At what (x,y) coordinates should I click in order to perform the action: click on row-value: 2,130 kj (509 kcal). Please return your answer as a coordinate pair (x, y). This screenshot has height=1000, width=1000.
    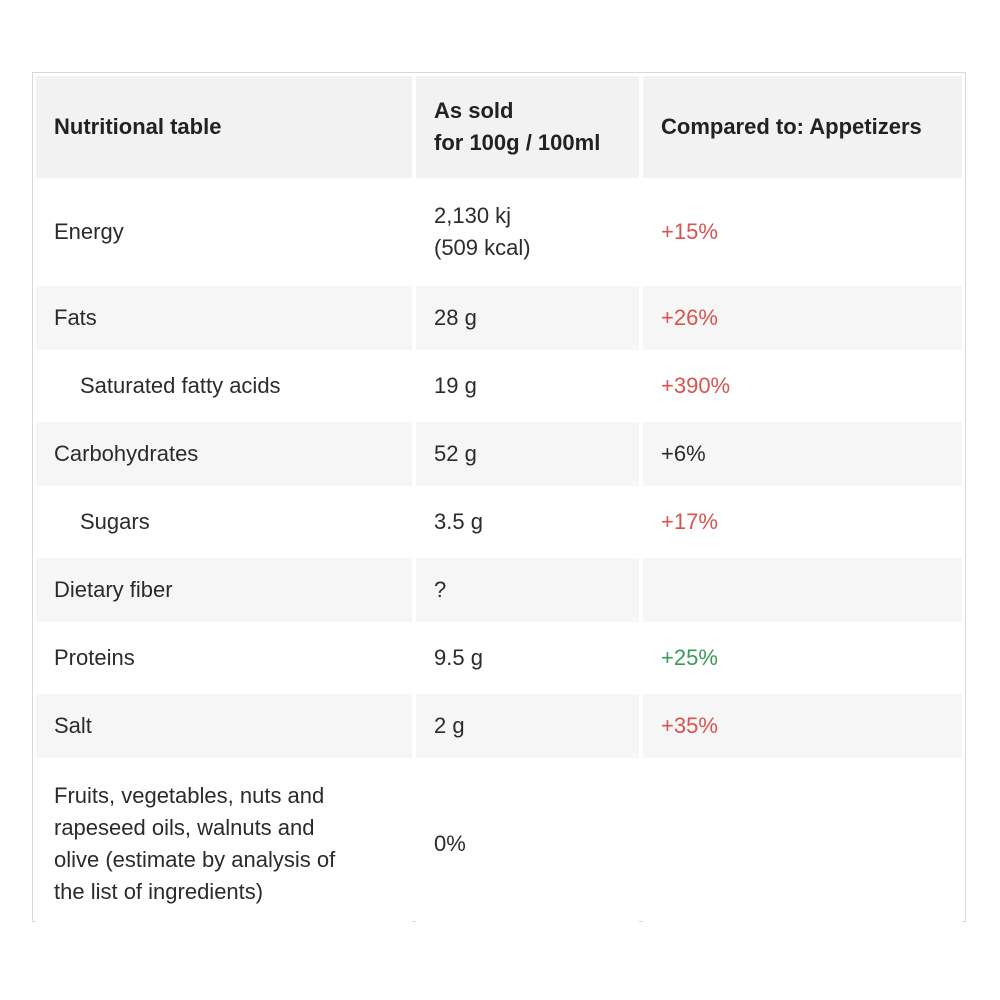
    Looking at the image, I should click on (527, 232).